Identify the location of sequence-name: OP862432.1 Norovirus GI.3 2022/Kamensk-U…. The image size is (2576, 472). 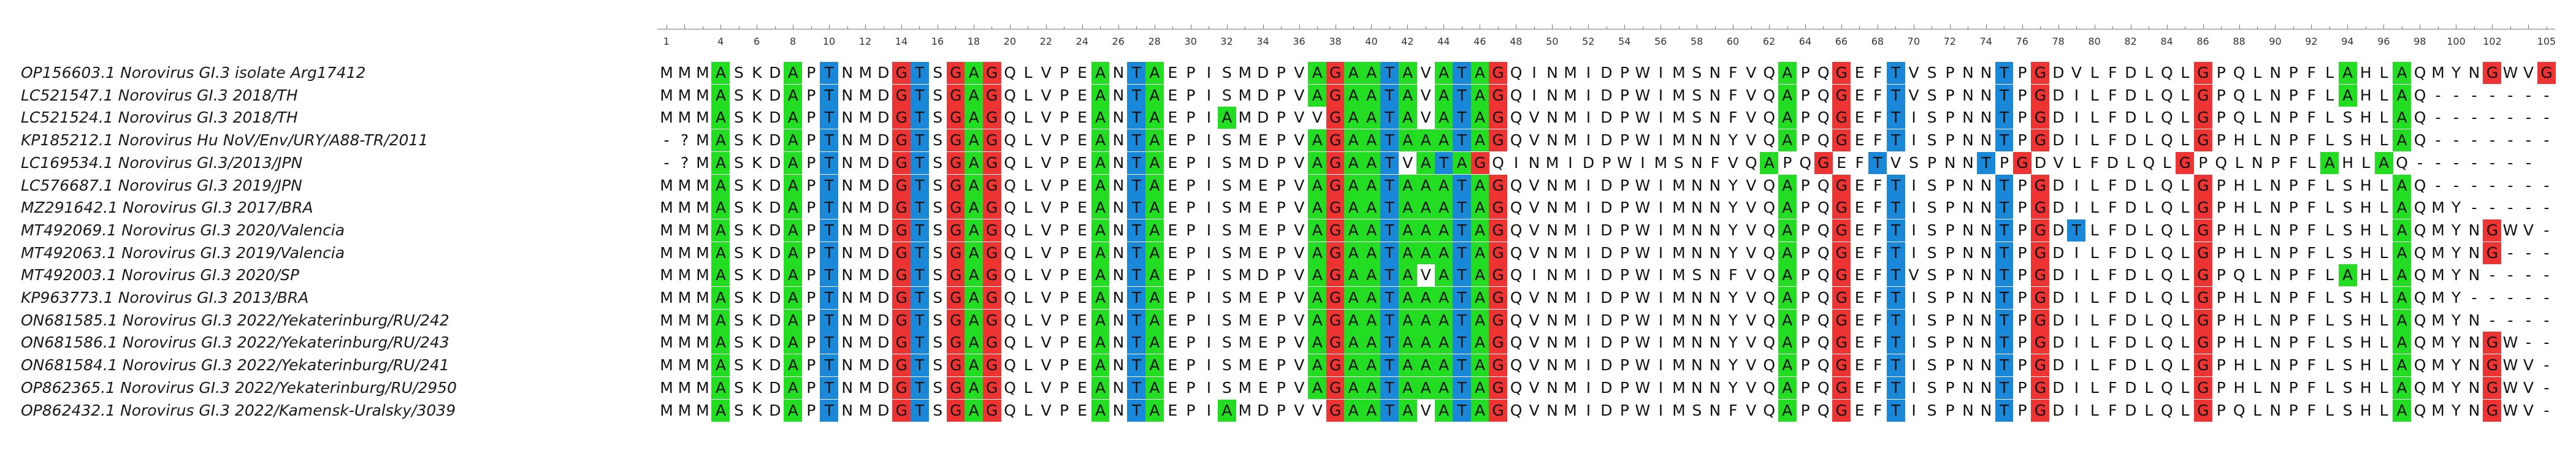
(238, 410).